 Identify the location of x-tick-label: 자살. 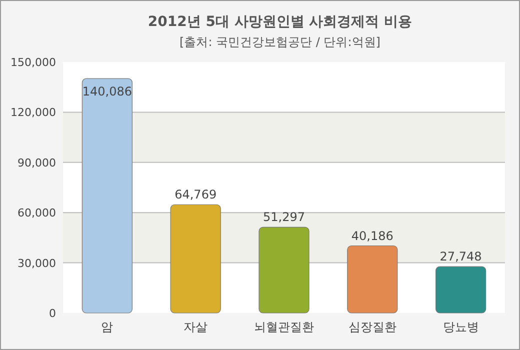
(196, 327).